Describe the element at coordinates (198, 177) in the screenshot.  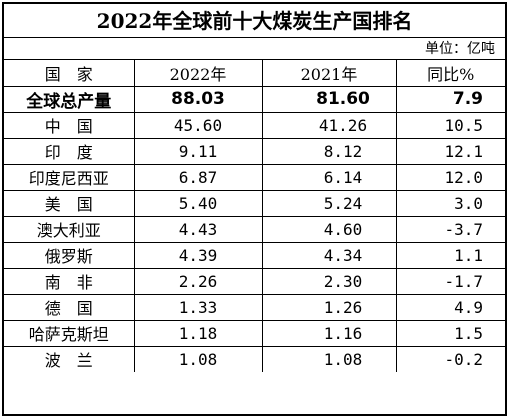
I see `value-2022-cell: 6.87` at that location.